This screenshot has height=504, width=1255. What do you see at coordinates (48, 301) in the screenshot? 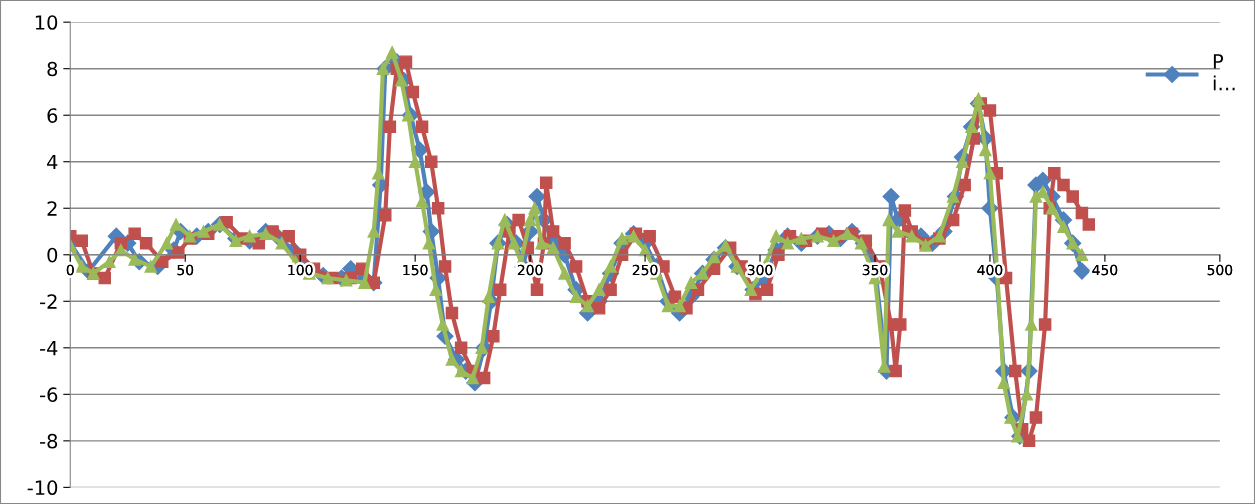
I see `y-tick-label: -2` at bounding box center [48, 301].